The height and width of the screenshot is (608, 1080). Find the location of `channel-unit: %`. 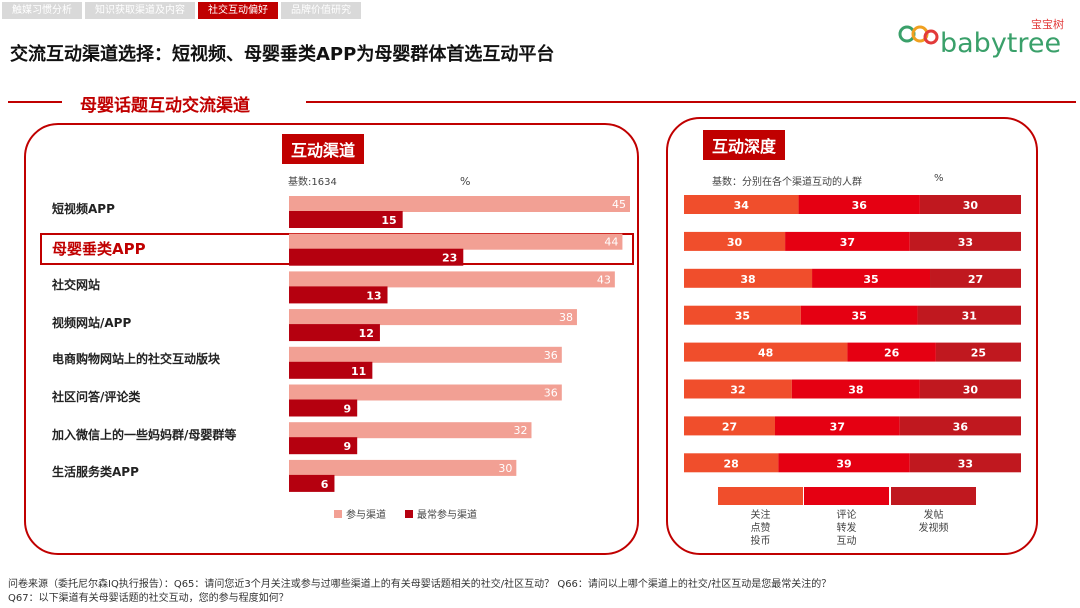

channel-unit: % is located at coordinates (465, 181).